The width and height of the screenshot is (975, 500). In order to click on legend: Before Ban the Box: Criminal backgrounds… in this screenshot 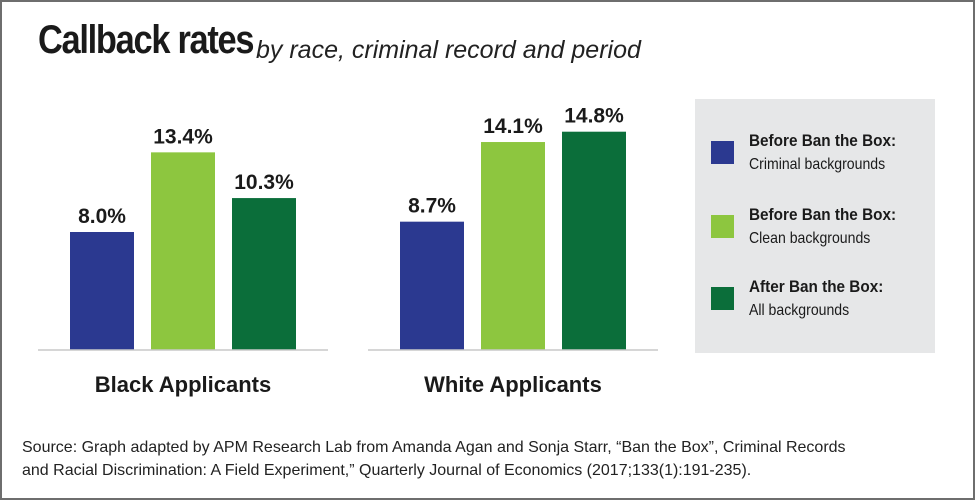, I will do `click(815, 226)`.